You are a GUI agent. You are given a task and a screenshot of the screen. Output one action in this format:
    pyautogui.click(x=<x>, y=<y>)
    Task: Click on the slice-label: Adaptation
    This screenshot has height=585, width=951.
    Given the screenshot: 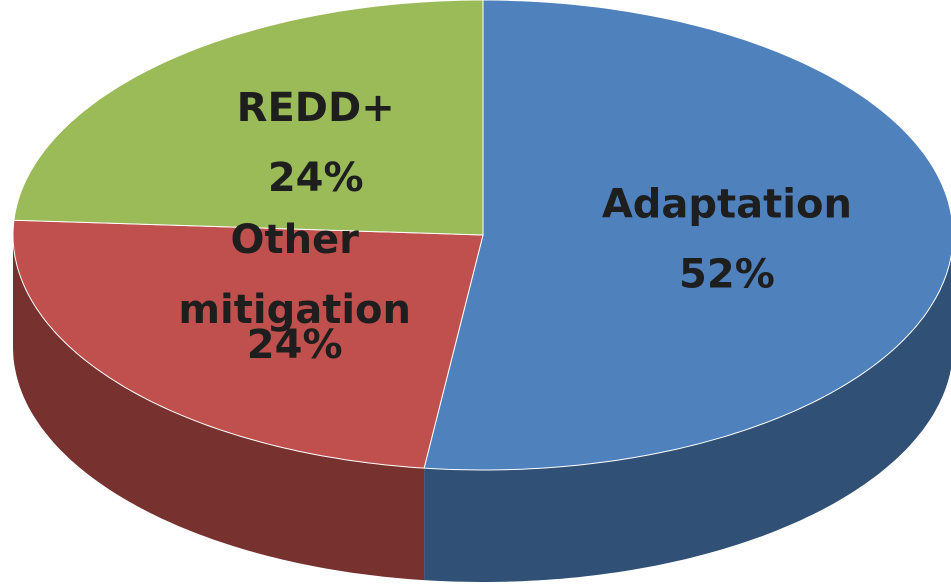 What is the action you would take?
    pyautogui.click(x=727, y=205)
    